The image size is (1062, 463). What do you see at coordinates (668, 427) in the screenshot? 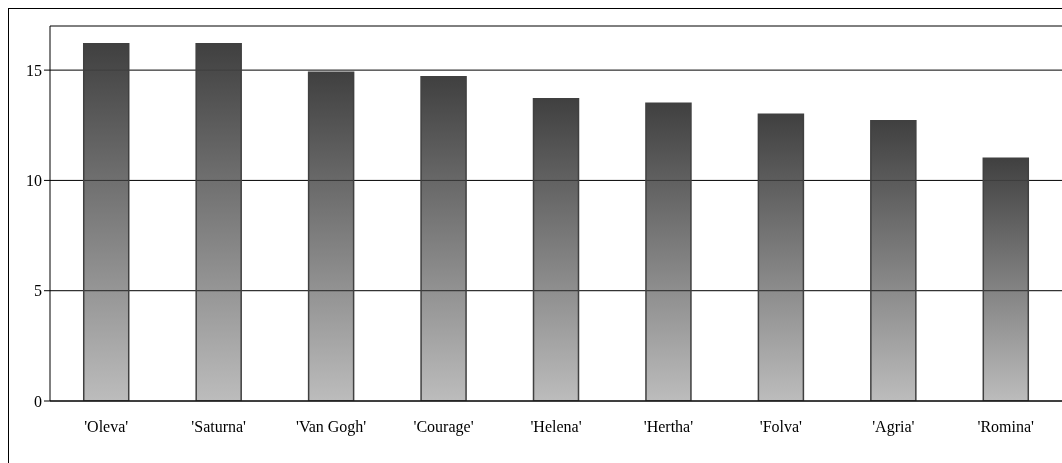
I see `x-tick-label: 'Hertha'` at bounding box center [668, 427].